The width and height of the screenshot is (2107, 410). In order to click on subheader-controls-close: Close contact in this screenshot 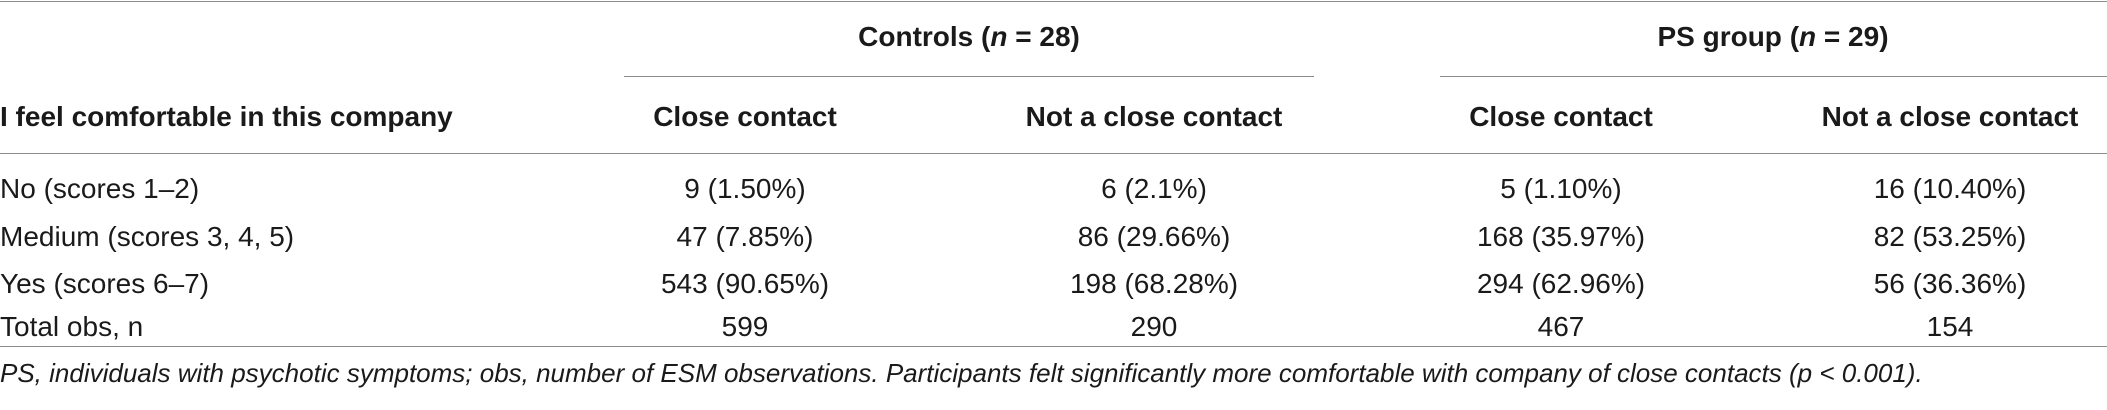, I will do `click(745, 116)`.